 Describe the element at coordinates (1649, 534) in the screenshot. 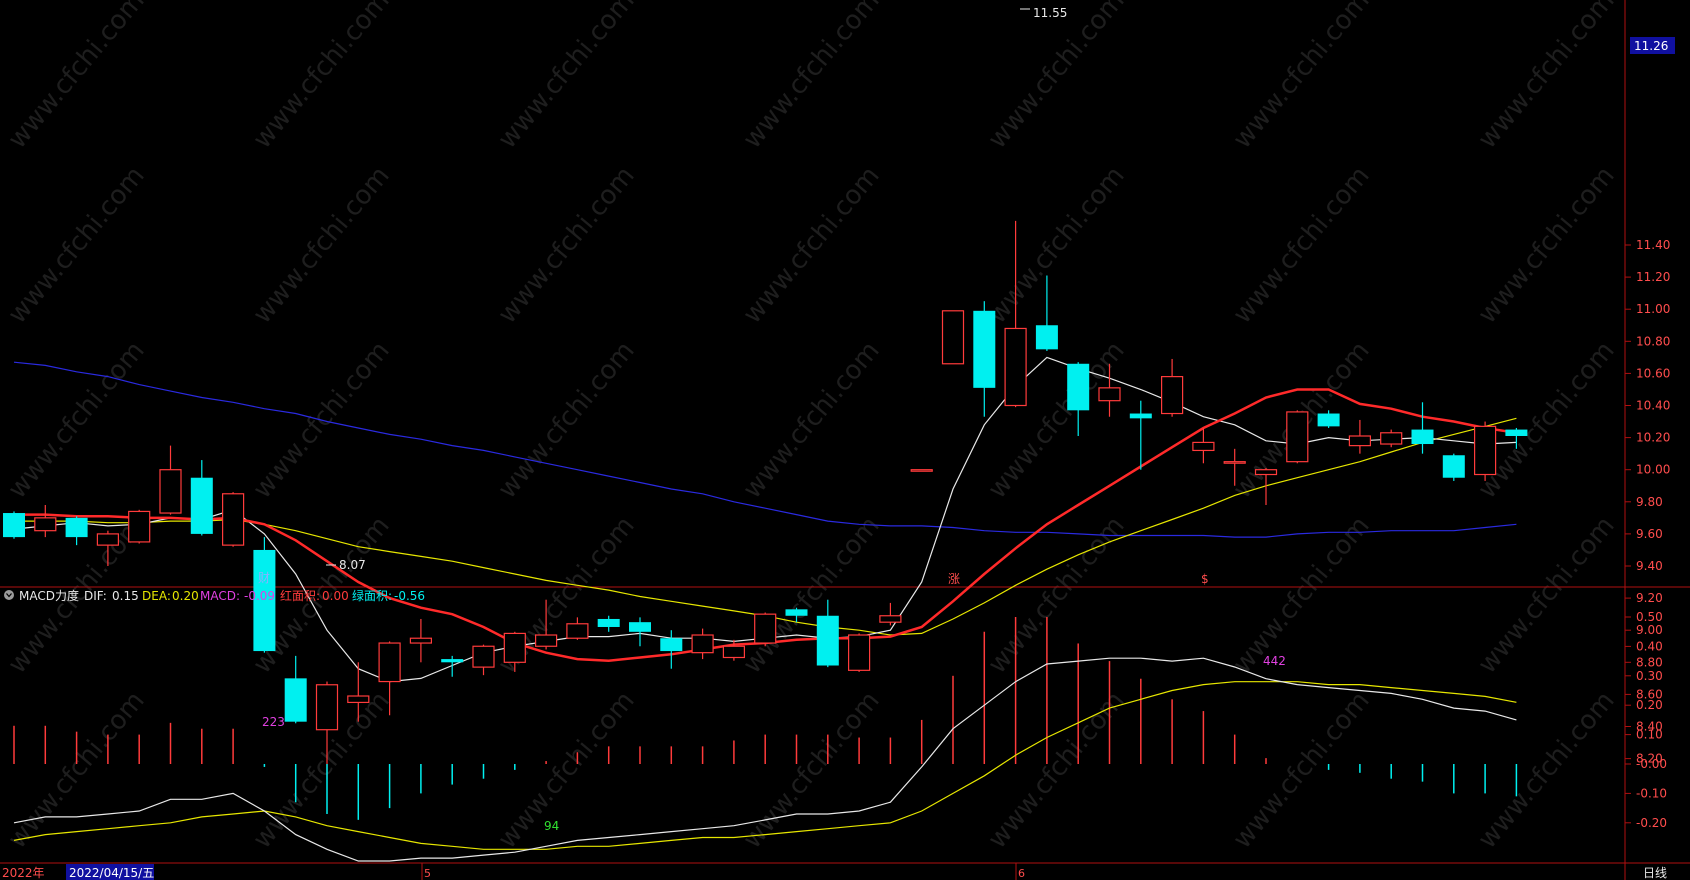

I see `price-tick-label: 9.60` at that location.